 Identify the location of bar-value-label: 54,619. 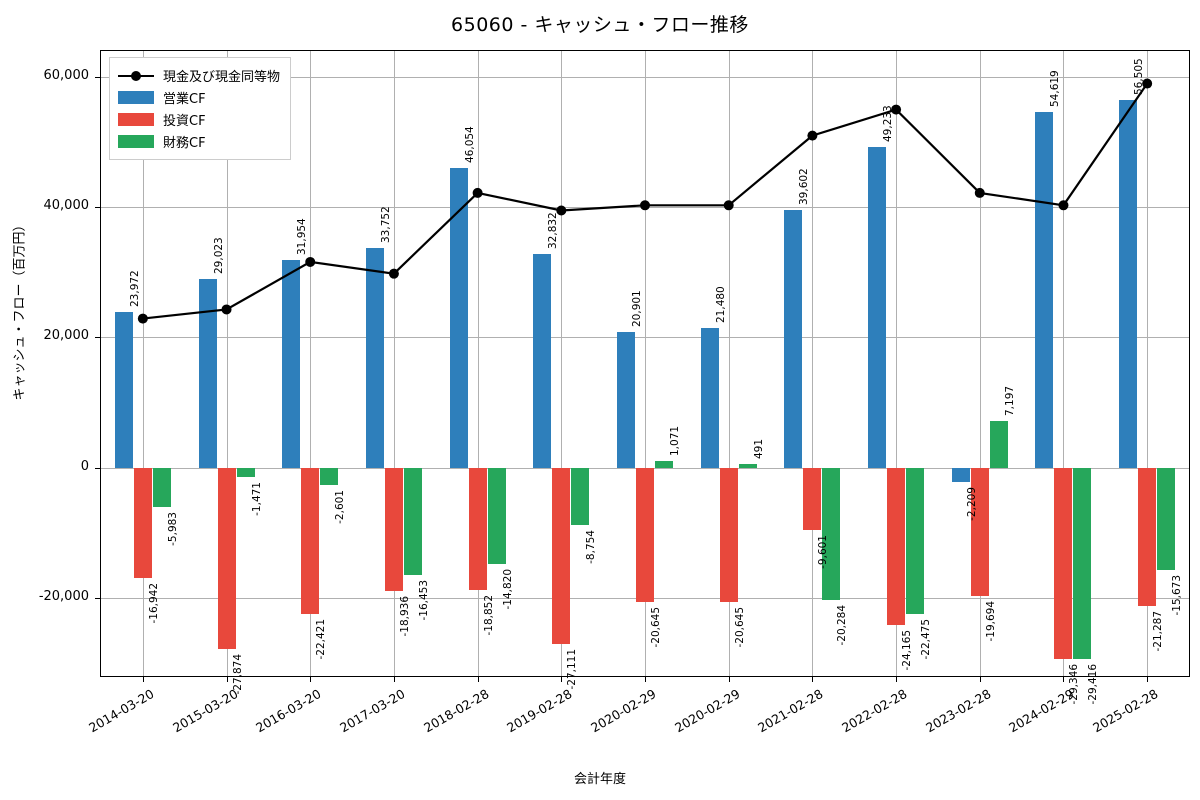
(1055, 89).